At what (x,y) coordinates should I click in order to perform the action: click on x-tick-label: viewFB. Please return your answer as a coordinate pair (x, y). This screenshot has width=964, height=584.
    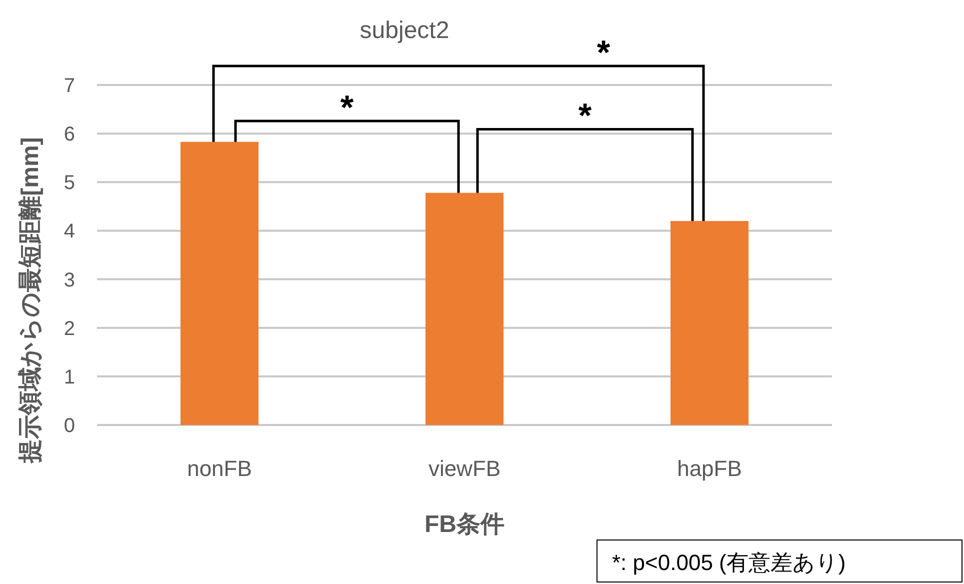
    Looking at the image, I should click on (464, 468).